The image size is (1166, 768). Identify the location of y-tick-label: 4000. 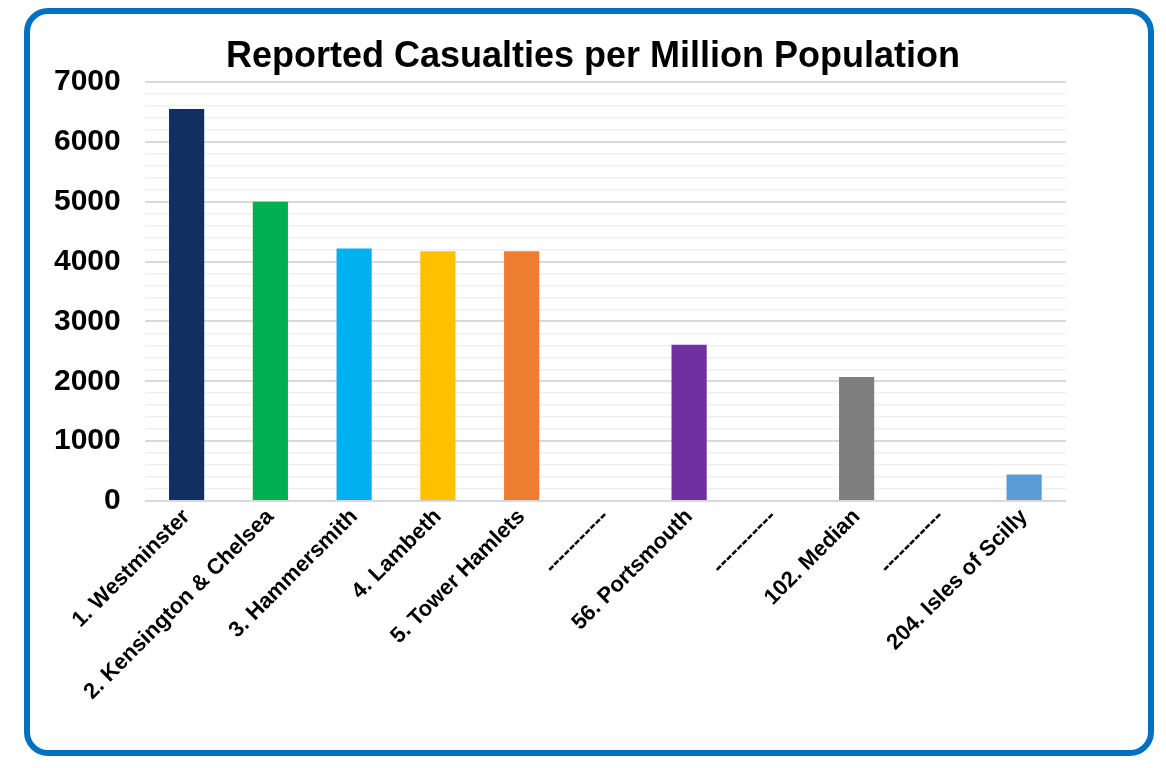
(87, 259).